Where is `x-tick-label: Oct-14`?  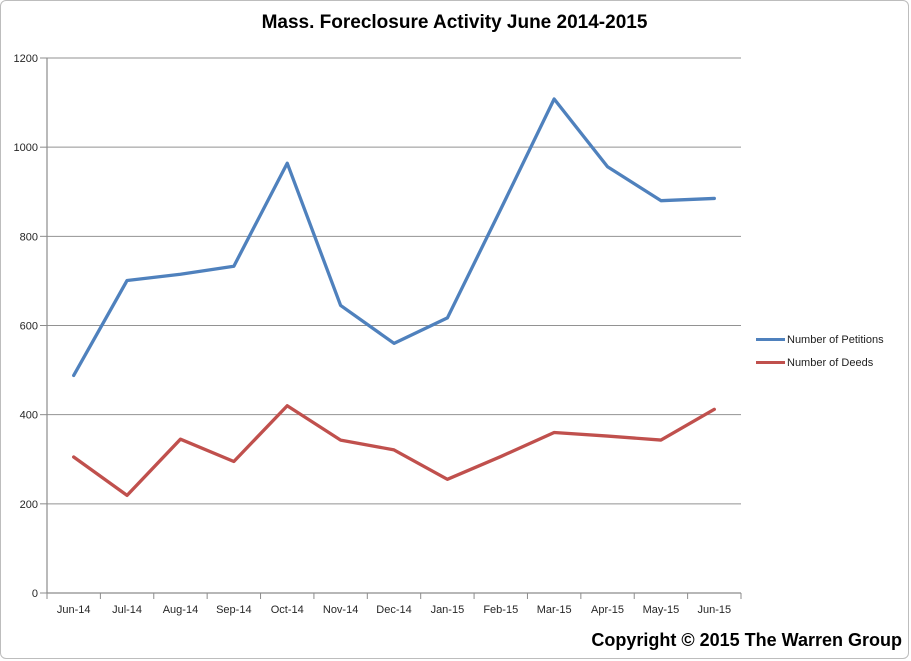
x-tick-label: Oct-14 is located at coordinates (287, 610).